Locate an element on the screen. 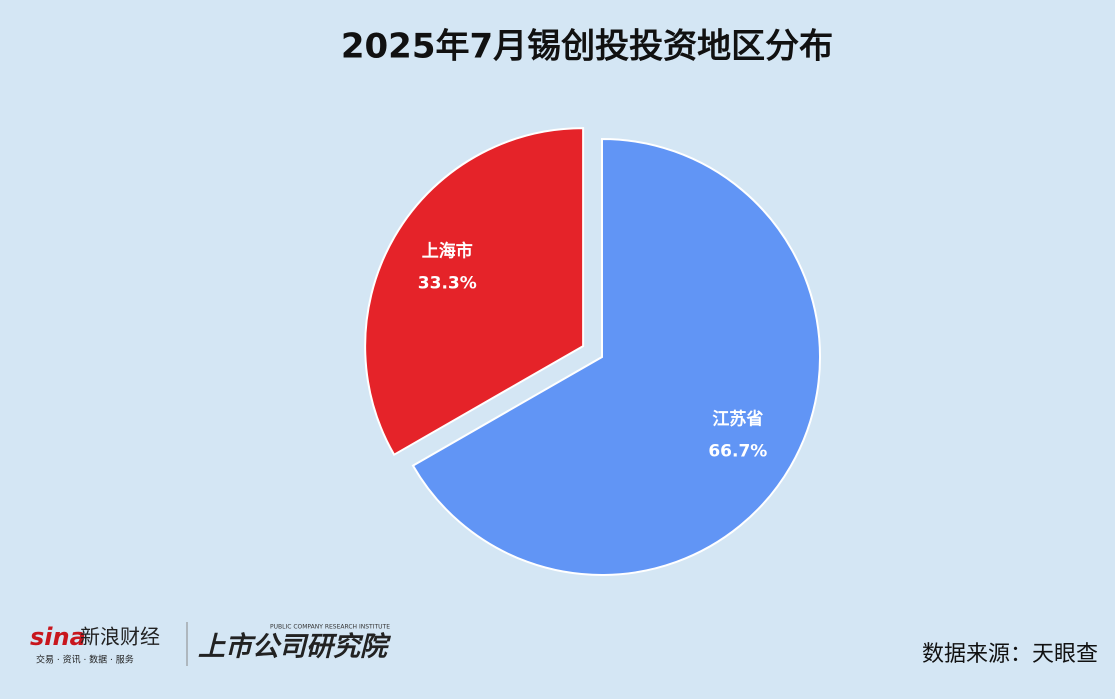 The width and height of the screenshot is (1115, 699). pie-slice is located at coordinates (474, 292).